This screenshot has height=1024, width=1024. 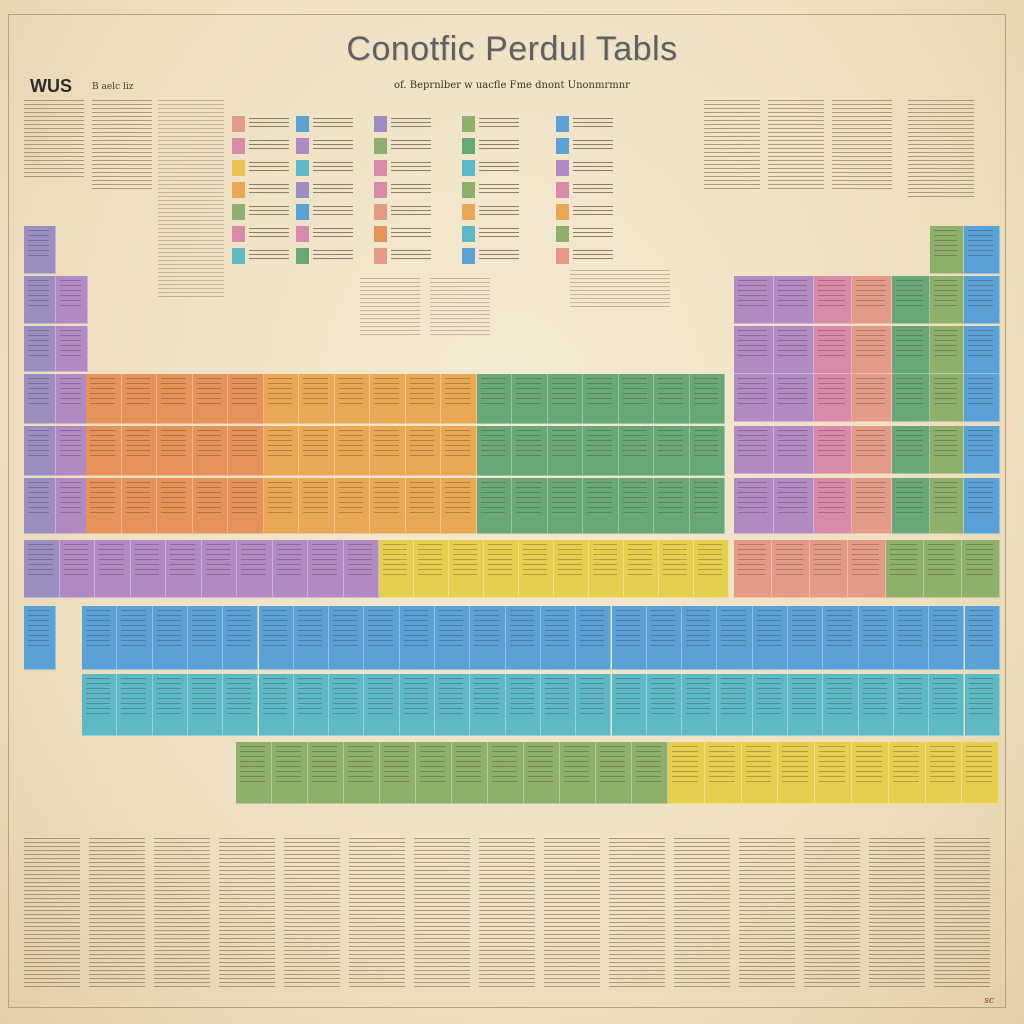 What do you see at coordinates (512, 49) in the screenshot?
I see `poster-title: Conotfic Perdul Tabls` at bounding box center [512, 49].